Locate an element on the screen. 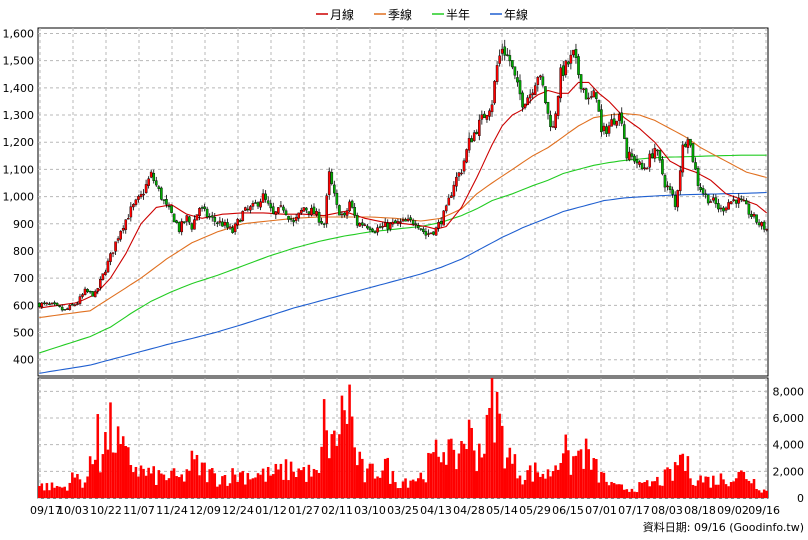 The width and height of the screenshot is (808, 540). legend-label-year: 年線 is located at coordinates (516, 14).